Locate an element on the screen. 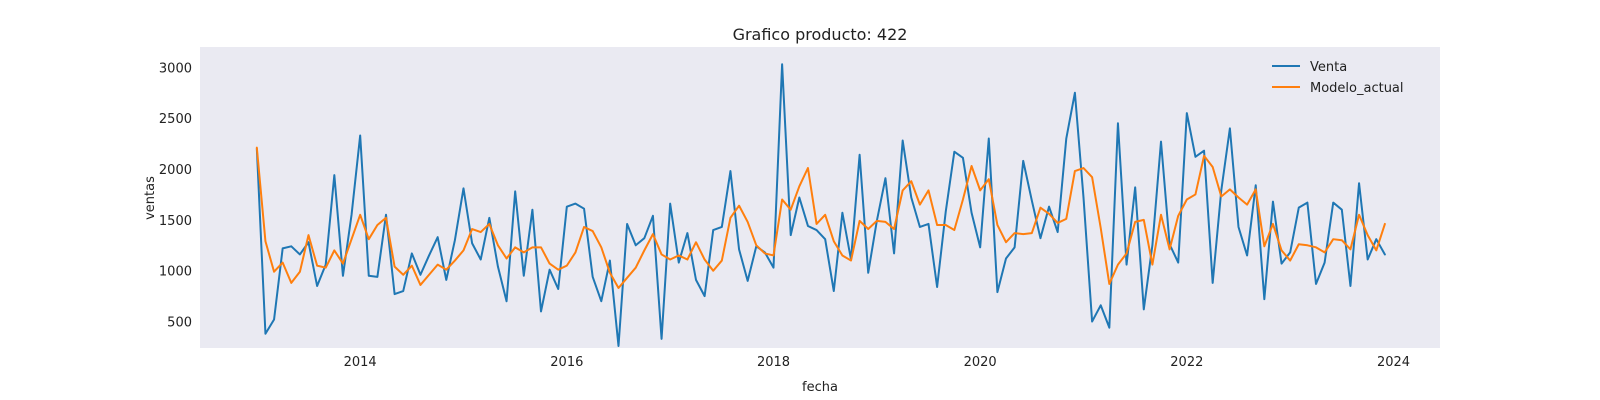  y-tick-label: 2500 is located at coordinates (175, 119).